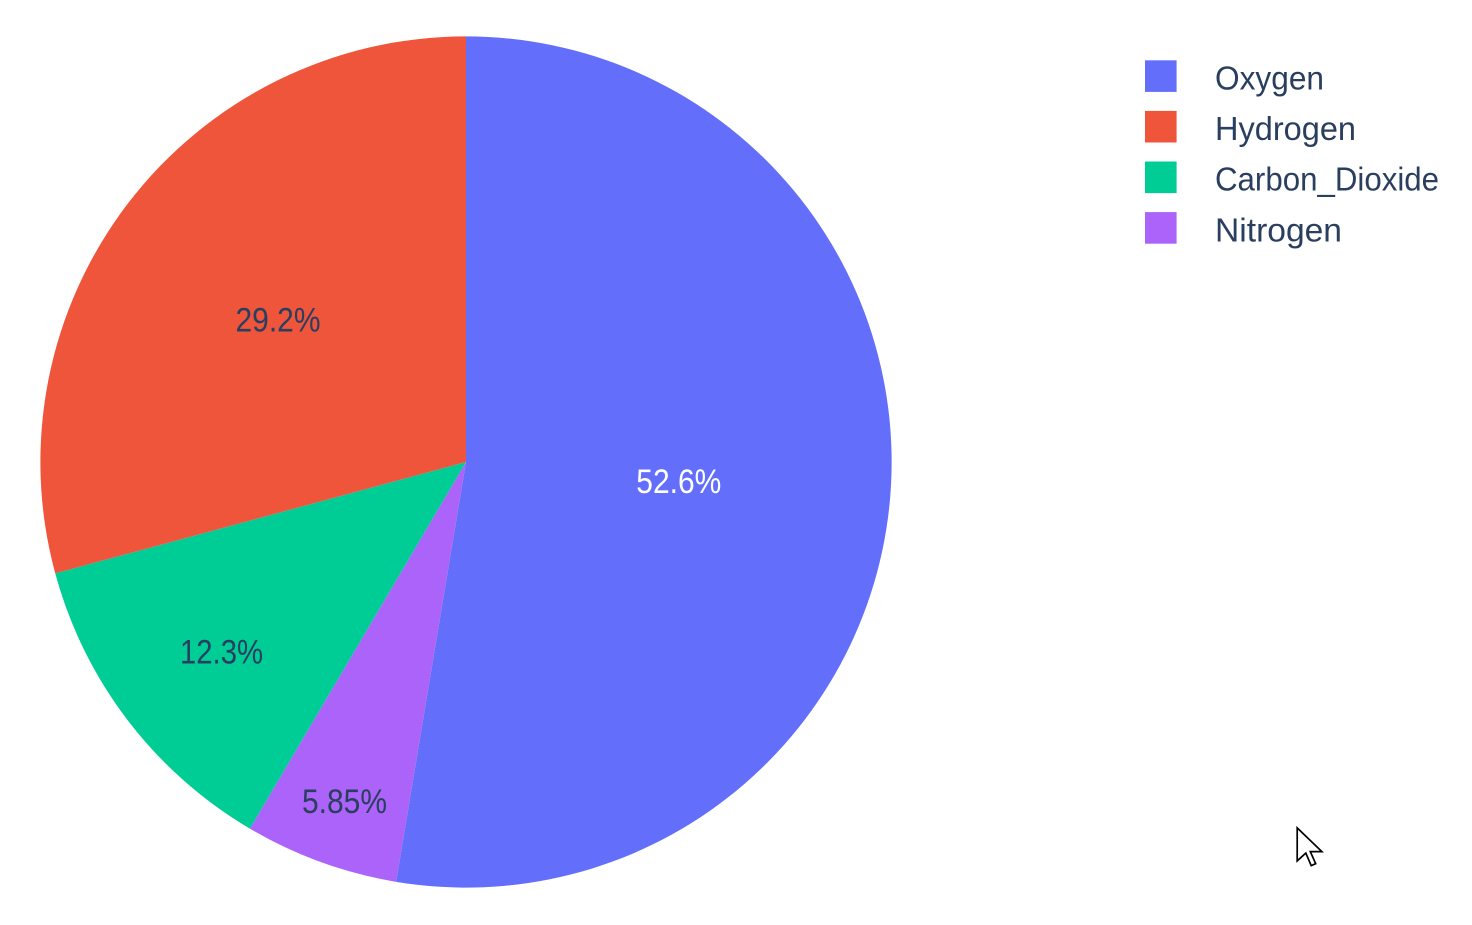  What do you see at coordinates (1327, 179) in the screenshot?
I see `svg-text: Carbon_Dioxide` at bounding box center [1327, 179].